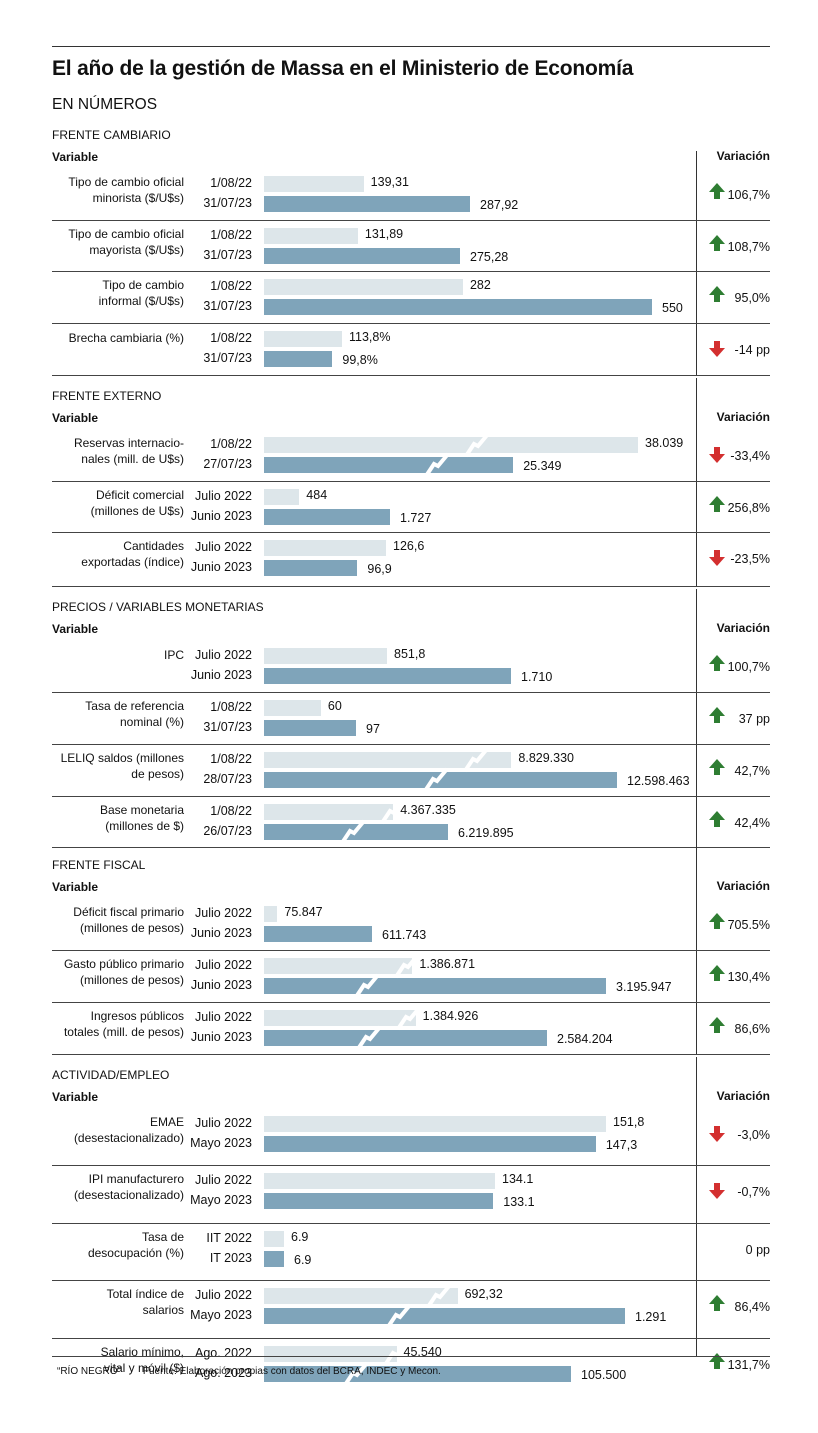  Describe the element at coordinates (136, 249) in the screenshot. I see `row-label: mayorista ($/U$s)` at that location.